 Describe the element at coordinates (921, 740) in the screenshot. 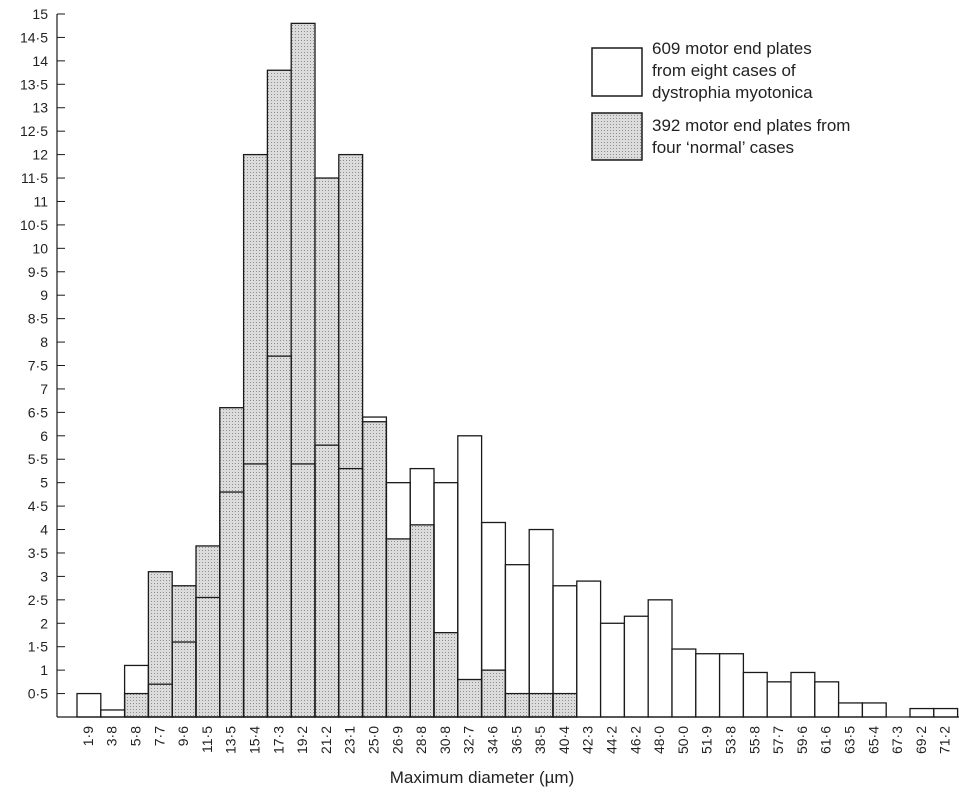

I see `x-tick-label: 69·2` at that location.